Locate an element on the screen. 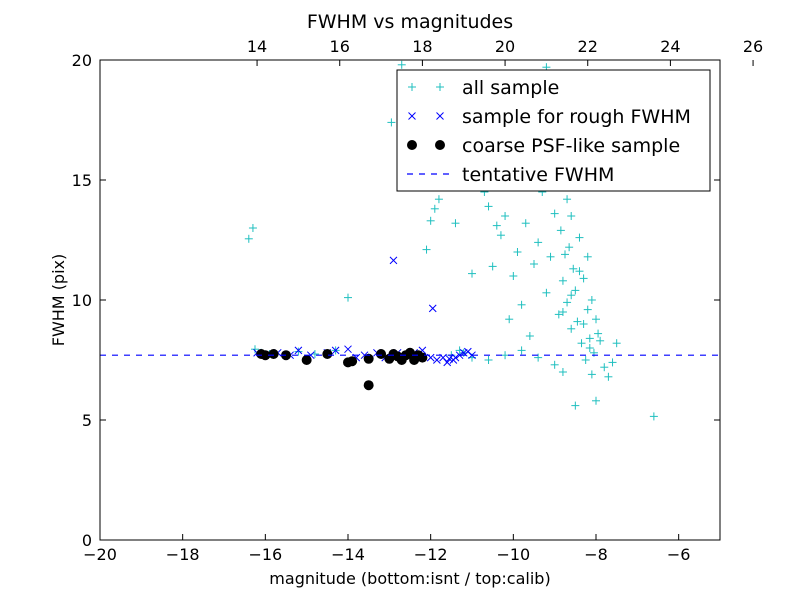 The height and width of the screenshot is (600, 800). top-tick-label: 24 is located at coordinates (670, 46).